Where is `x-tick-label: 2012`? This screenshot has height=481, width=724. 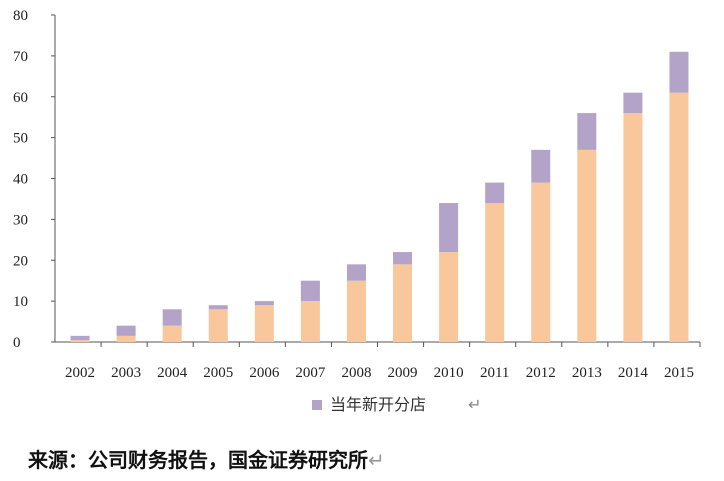 x-tick-label: 2012 is located at coordinates (541, 373).